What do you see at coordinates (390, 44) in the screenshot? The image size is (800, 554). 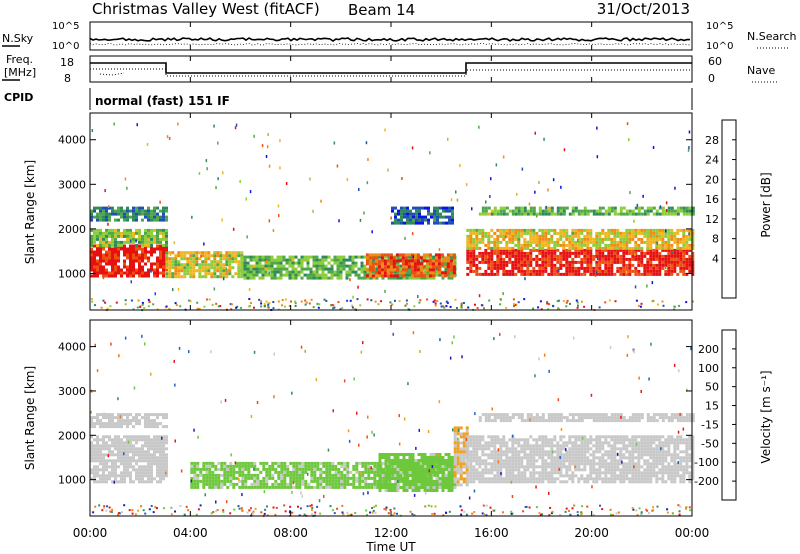 I see `noise-search-line` at bounding box center [390, 44].